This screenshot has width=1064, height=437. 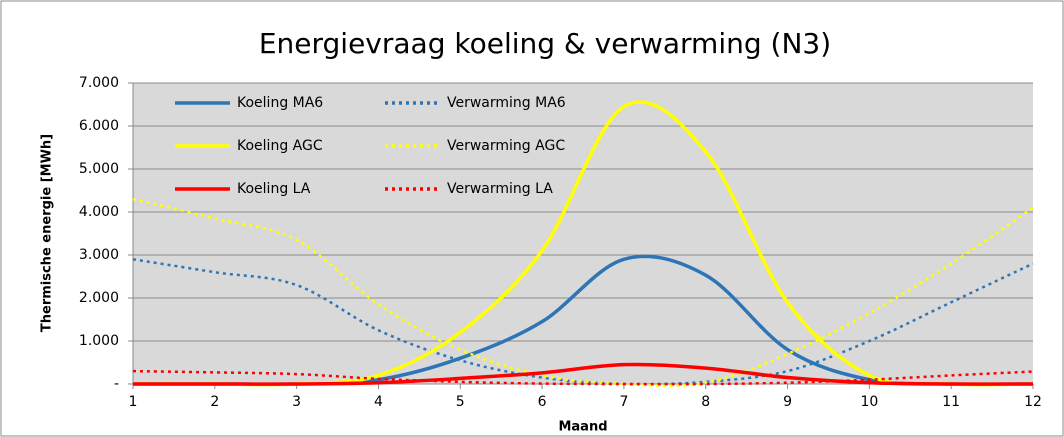 I want to click on x-tick-label: 1, so click(x=133, y=402).